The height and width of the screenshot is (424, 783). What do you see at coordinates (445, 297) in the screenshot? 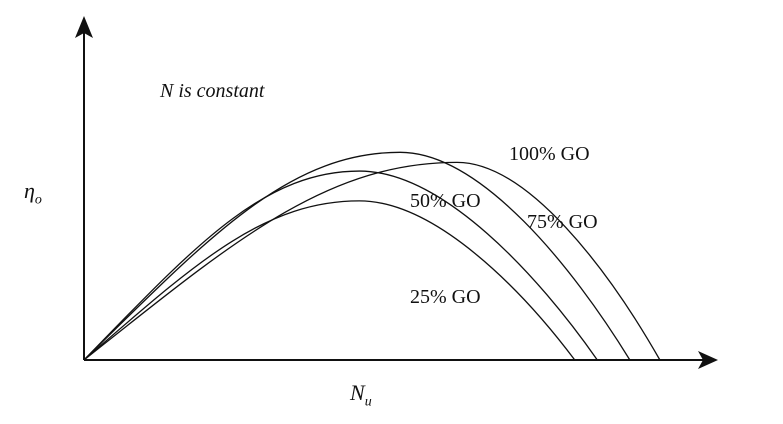
I see `series-label-25: 25% GO` at bounding box center [445, 297].